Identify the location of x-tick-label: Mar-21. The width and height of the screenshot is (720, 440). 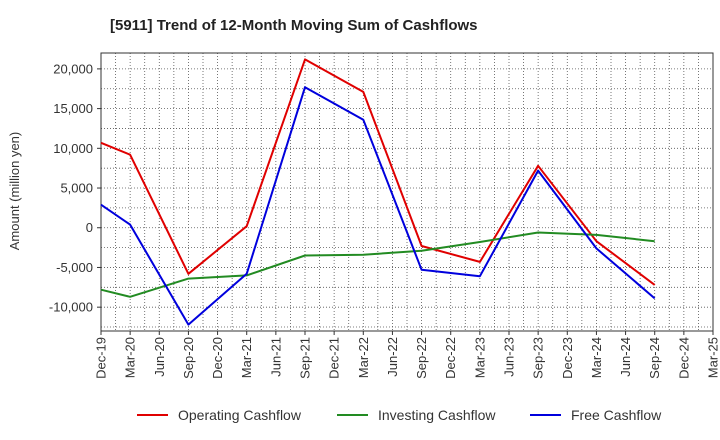
(246, 357).